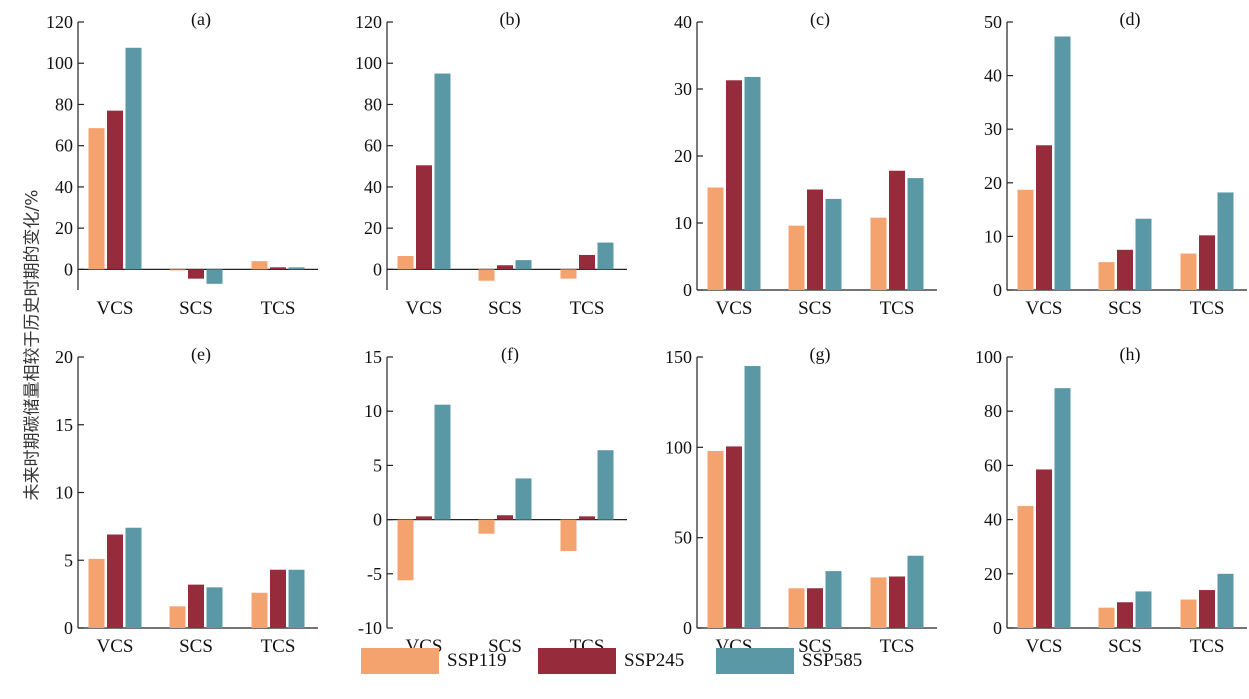 The width and height of the screenshot is (1249, 699). I want to click on panel-b-bar-tcs-ssp585, so click(605, 256).